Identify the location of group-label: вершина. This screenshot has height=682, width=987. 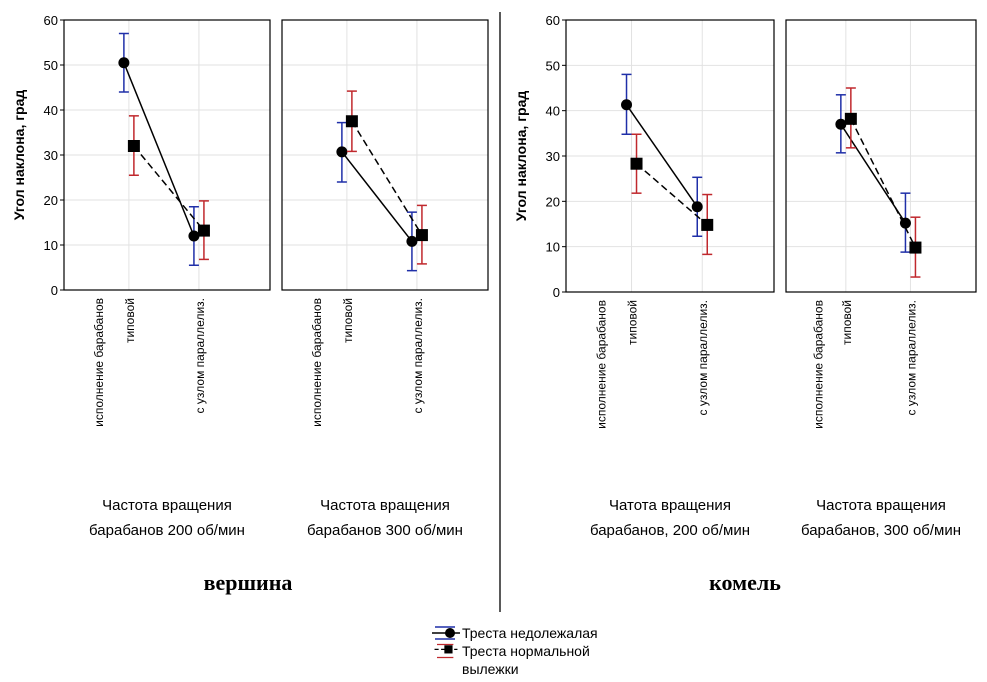
(248, 582).